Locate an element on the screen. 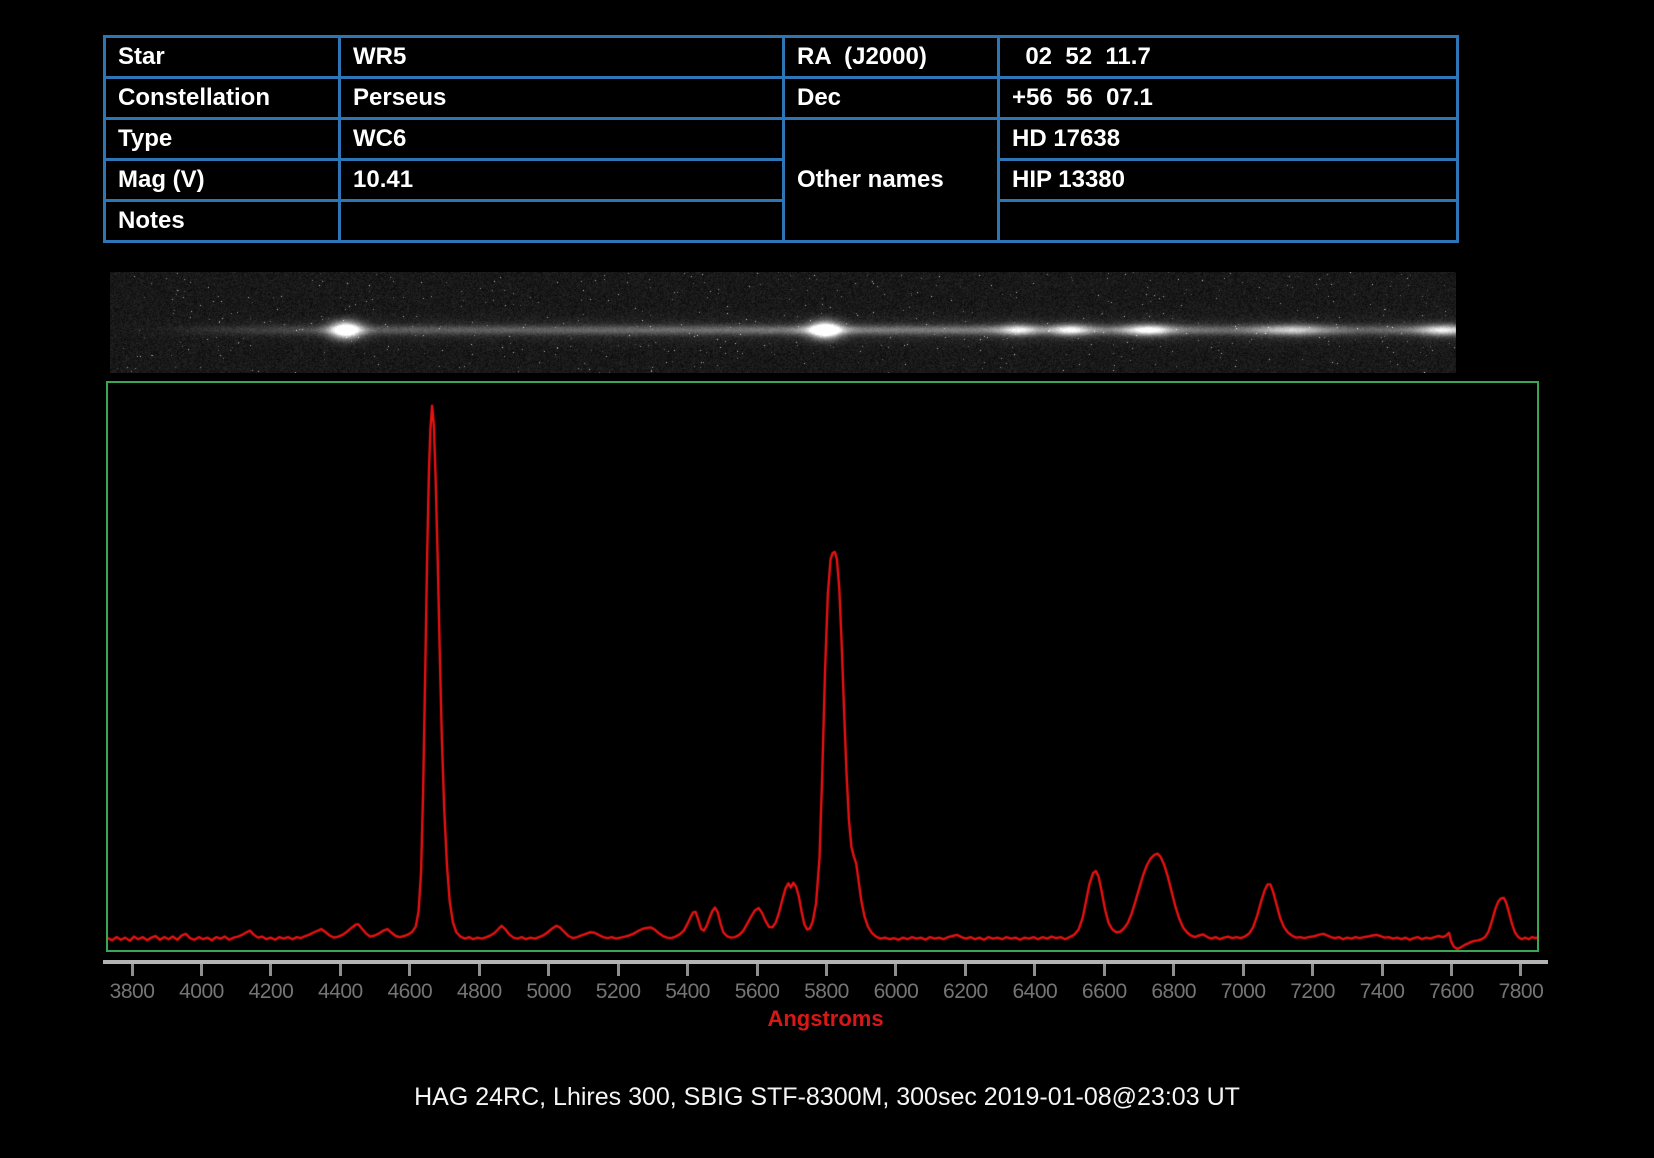 The height and width of the screenshot is (1158, 1654). x-tick-label: 4600 is located at coordinates (410, 991).